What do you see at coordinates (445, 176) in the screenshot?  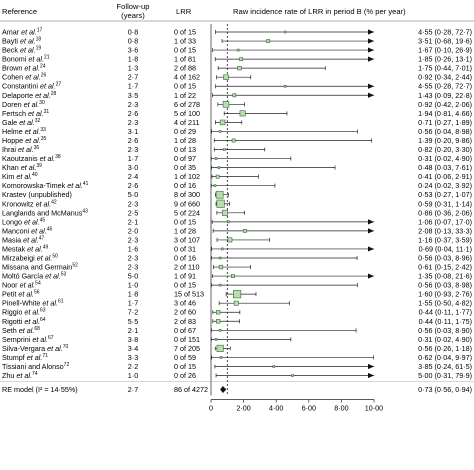 I see `study-rate-text: 0·41 (0·06, 2·91)` at bounding box center [445, 176].